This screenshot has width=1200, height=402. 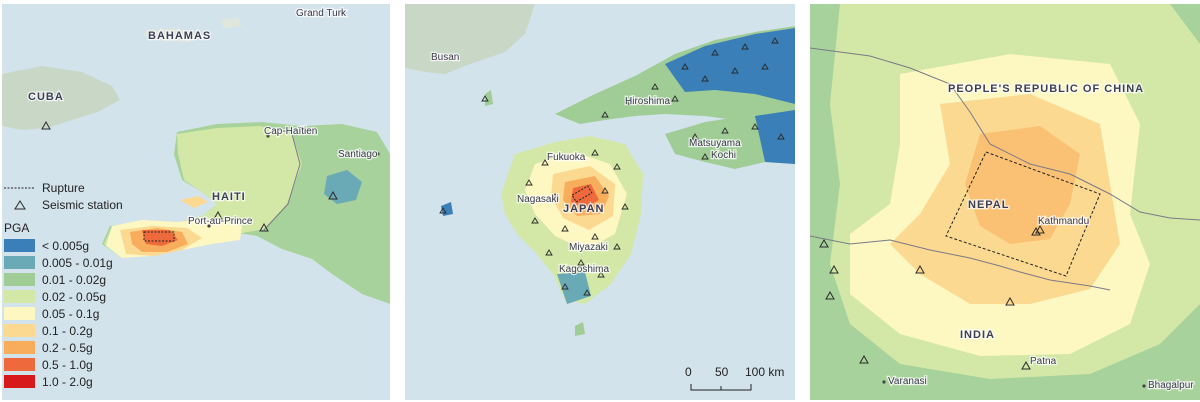 I want to click on label-nepal: NEPAL, so click(x=988, y=205).